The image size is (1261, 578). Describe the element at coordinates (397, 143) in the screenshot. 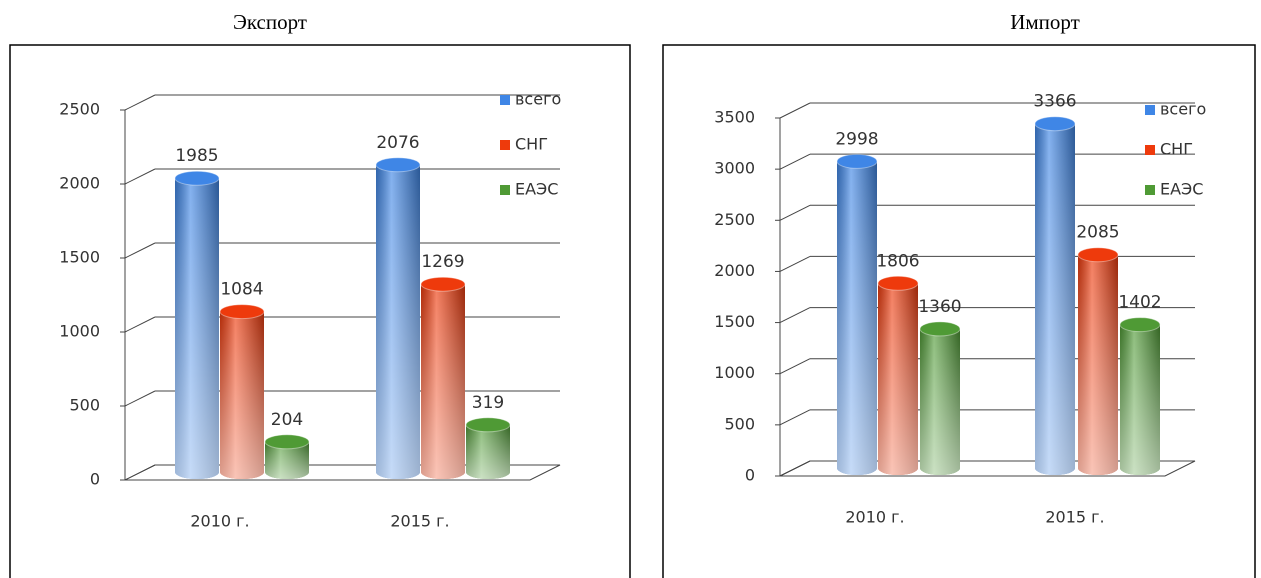

I see `value-label: 2076` at that location.